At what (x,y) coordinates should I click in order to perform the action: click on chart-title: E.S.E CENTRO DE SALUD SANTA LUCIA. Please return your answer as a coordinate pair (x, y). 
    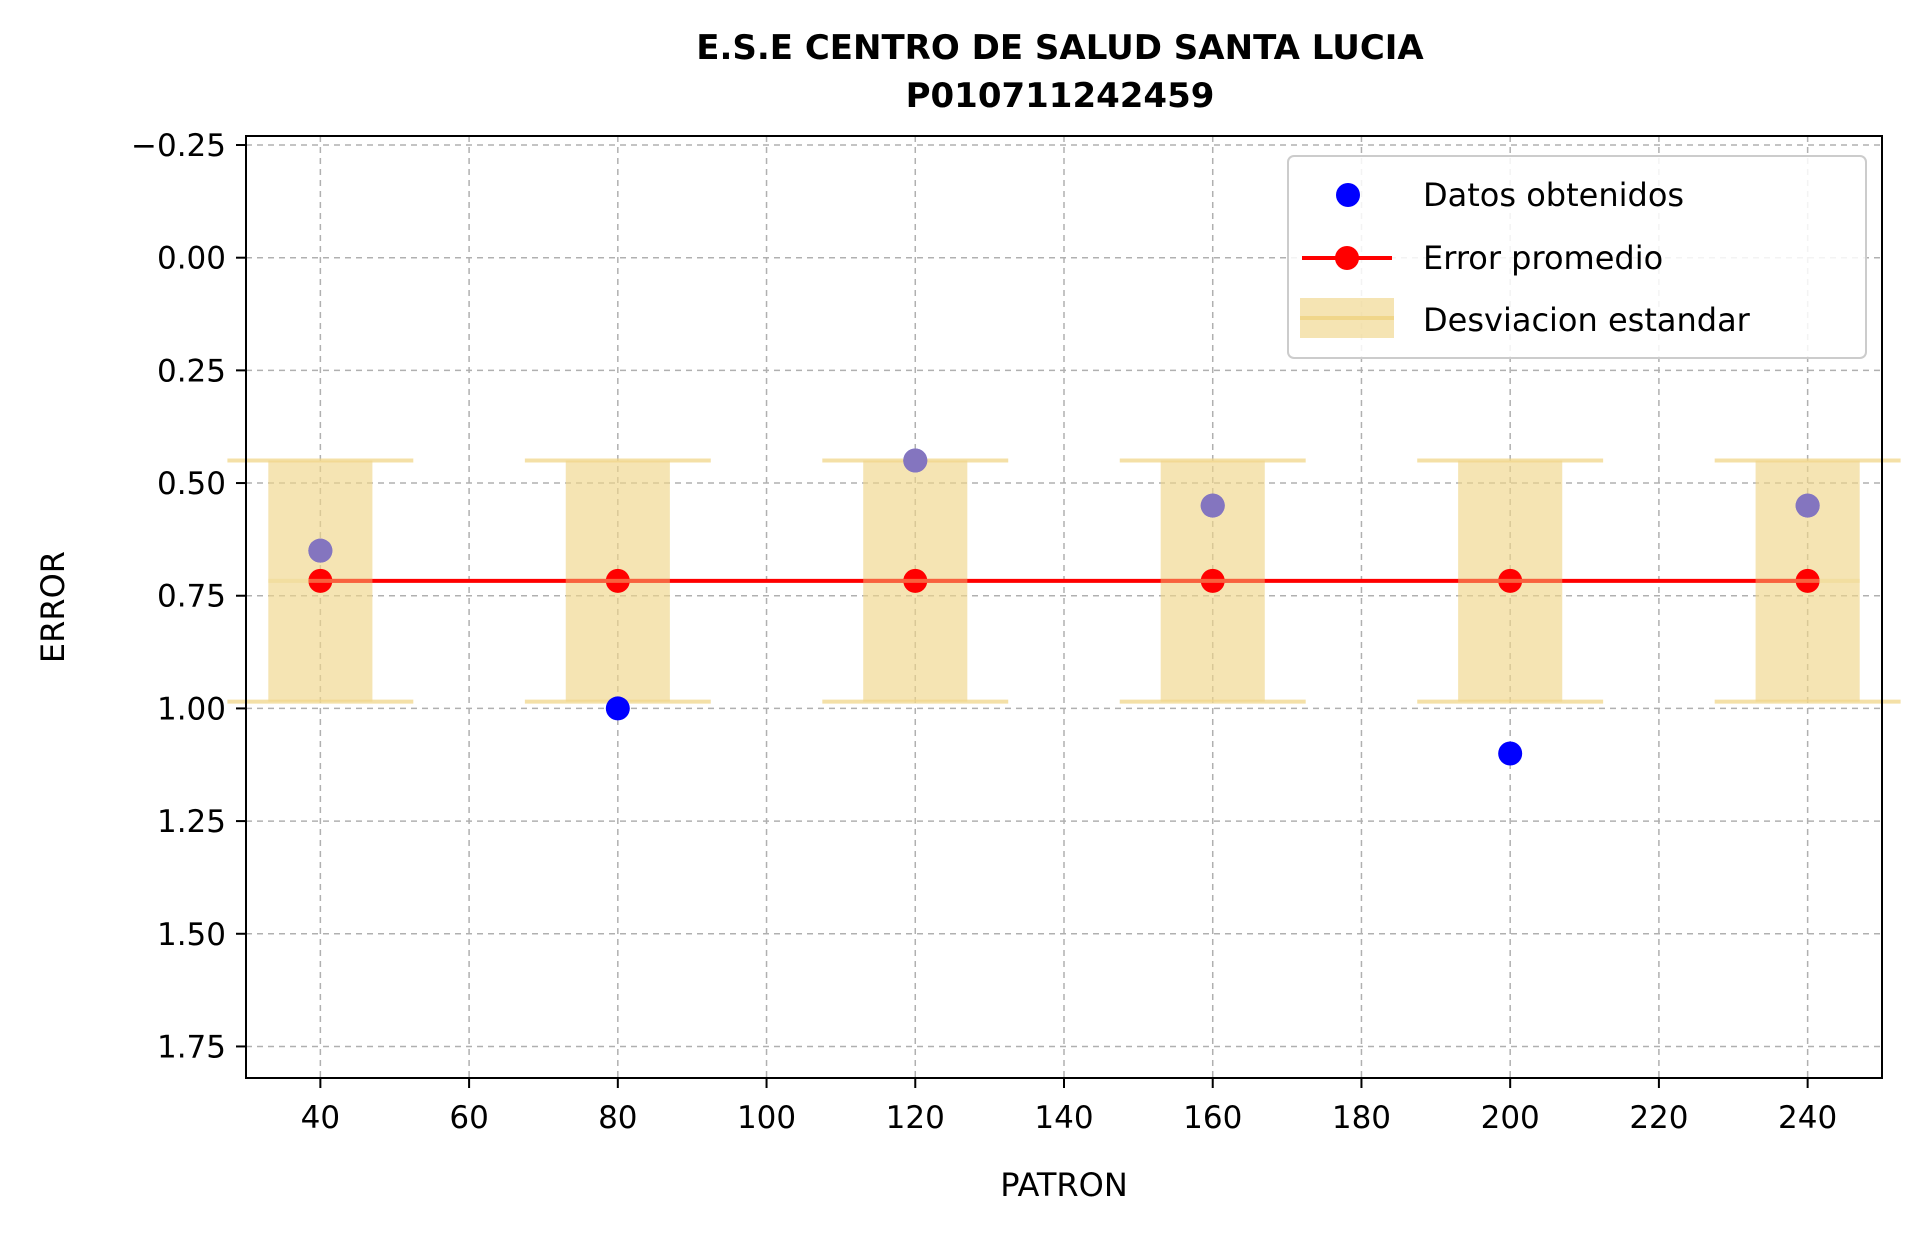
    Looking at the image, I should click on (1060, 48).